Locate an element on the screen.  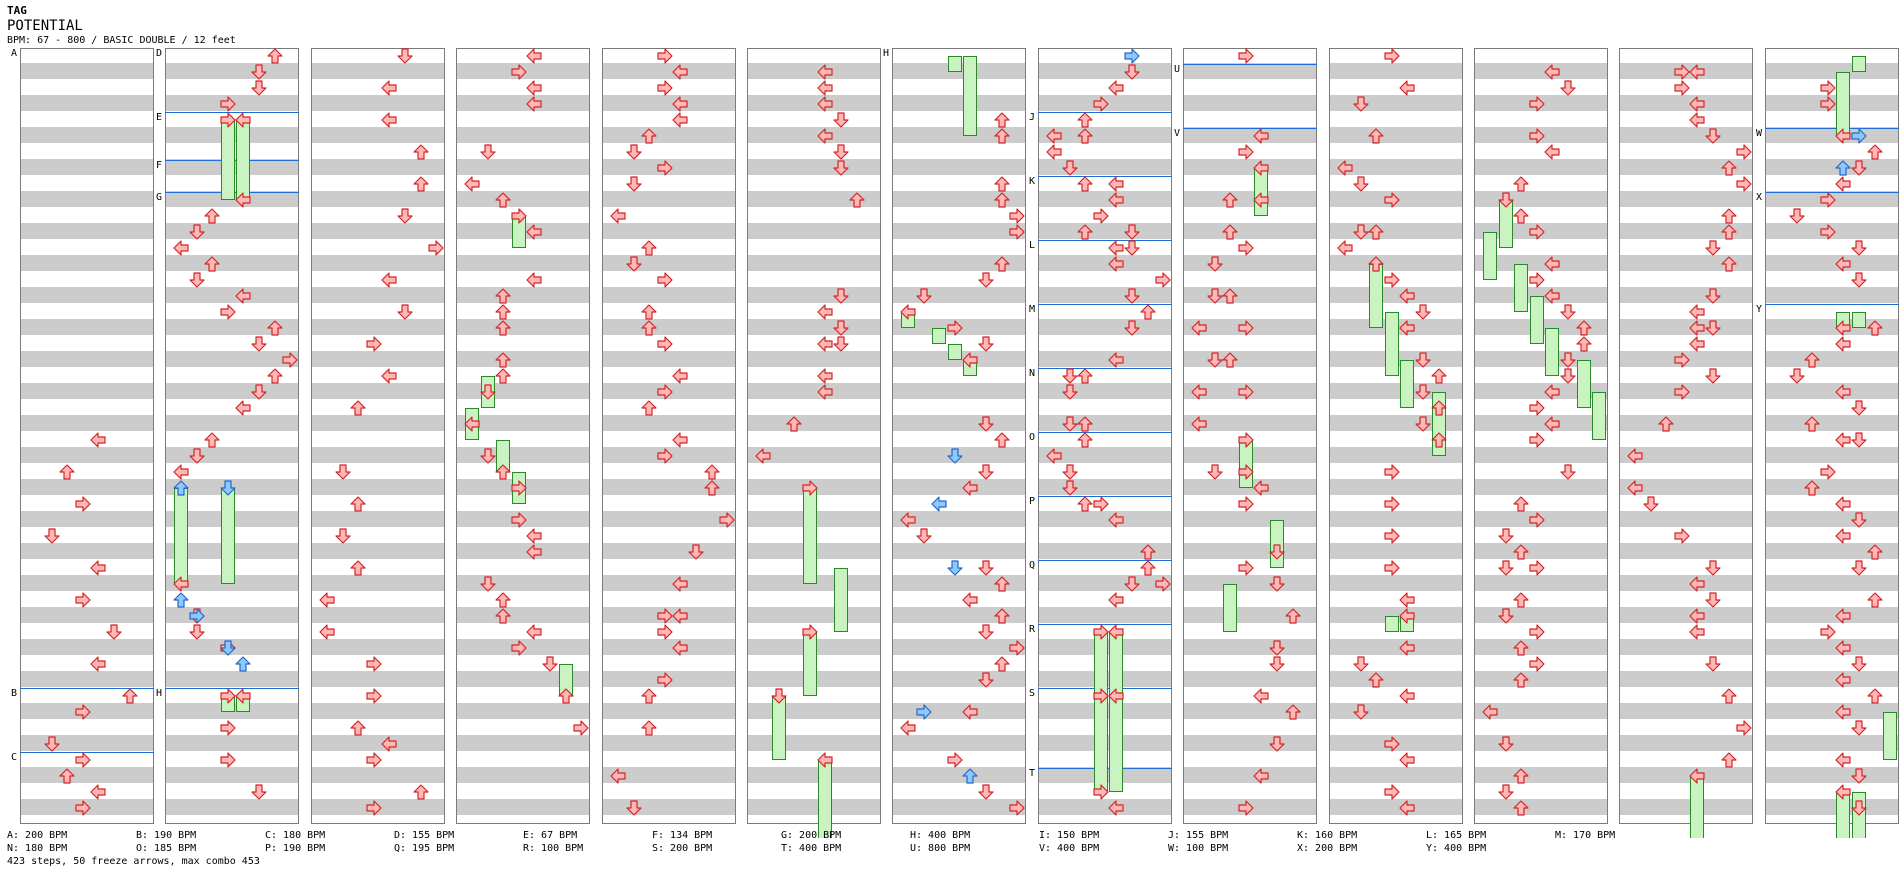
section-marker: U is located at coordinates (1177, 69).